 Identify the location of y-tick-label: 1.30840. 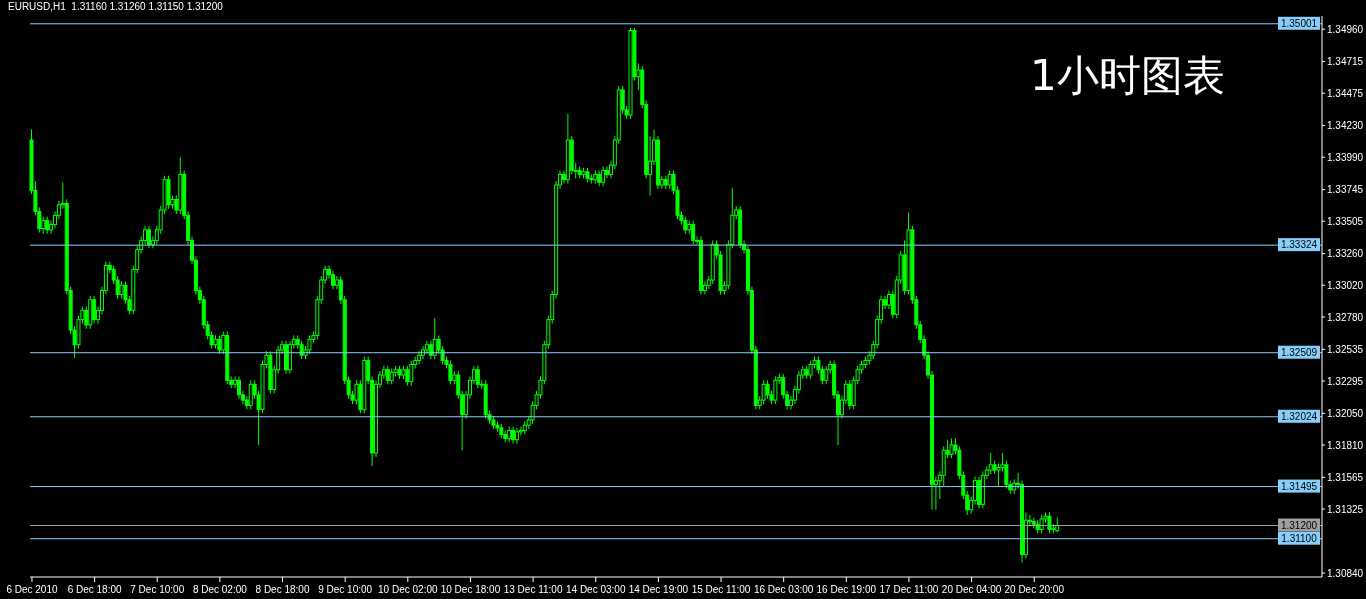
(1345, 573).